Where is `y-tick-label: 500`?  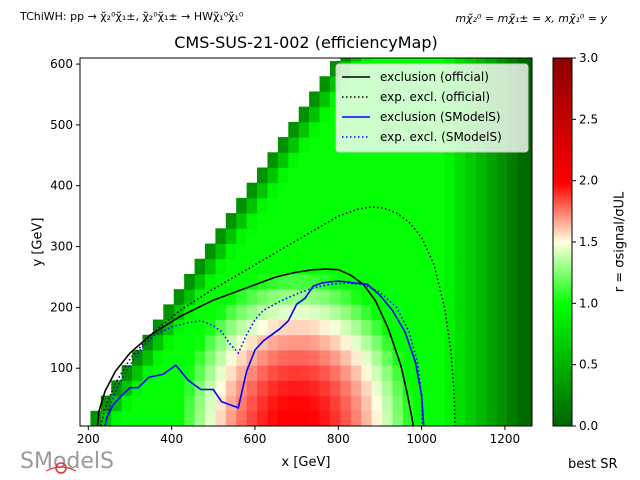
y-tick-label: 500 is located at coordinates (61, 125).